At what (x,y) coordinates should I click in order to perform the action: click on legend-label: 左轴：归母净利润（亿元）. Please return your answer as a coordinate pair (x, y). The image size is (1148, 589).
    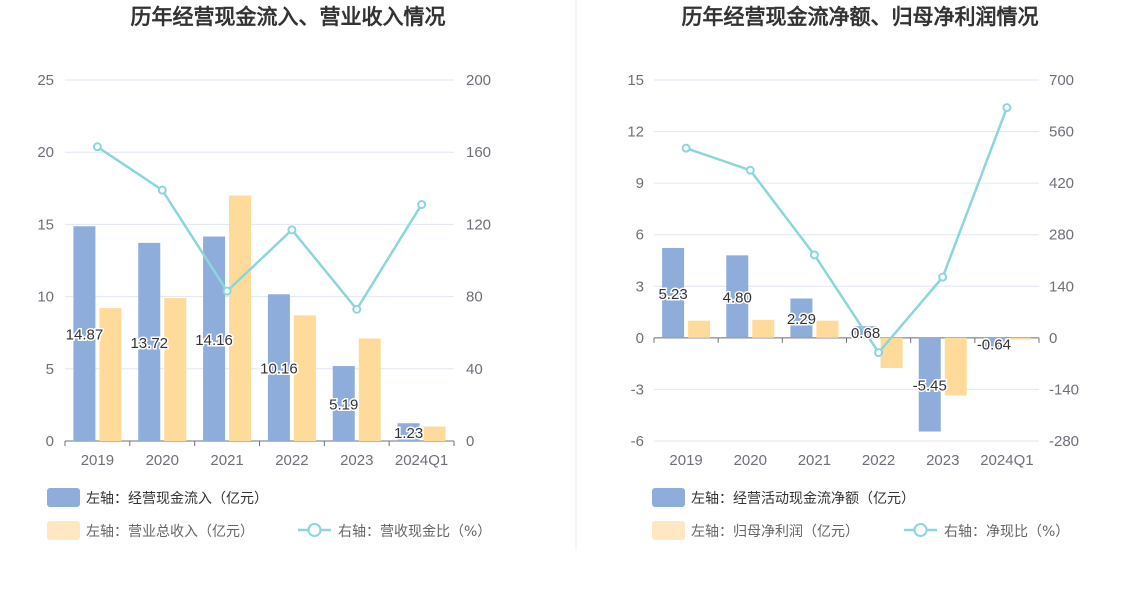
    Looking at the image, I should click on (775, 531).